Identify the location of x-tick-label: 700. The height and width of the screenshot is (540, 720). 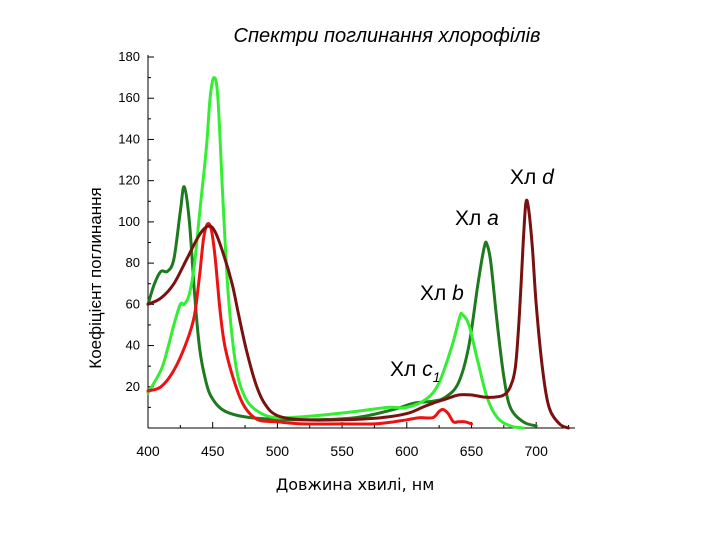
(537, 451).